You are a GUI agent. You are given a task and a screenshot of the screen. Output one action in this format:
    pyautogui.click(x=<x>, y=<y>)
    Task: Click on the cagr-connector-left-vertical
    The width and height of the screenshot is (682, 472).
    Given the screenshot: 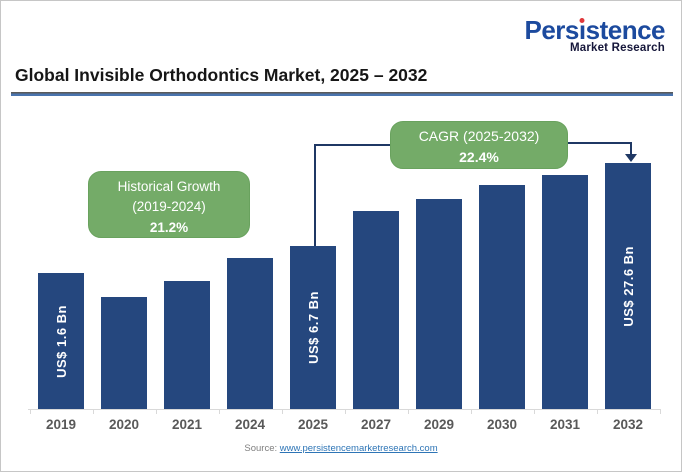 What is the action you would take?
    pyautogui.click(x=315, y=195)
    